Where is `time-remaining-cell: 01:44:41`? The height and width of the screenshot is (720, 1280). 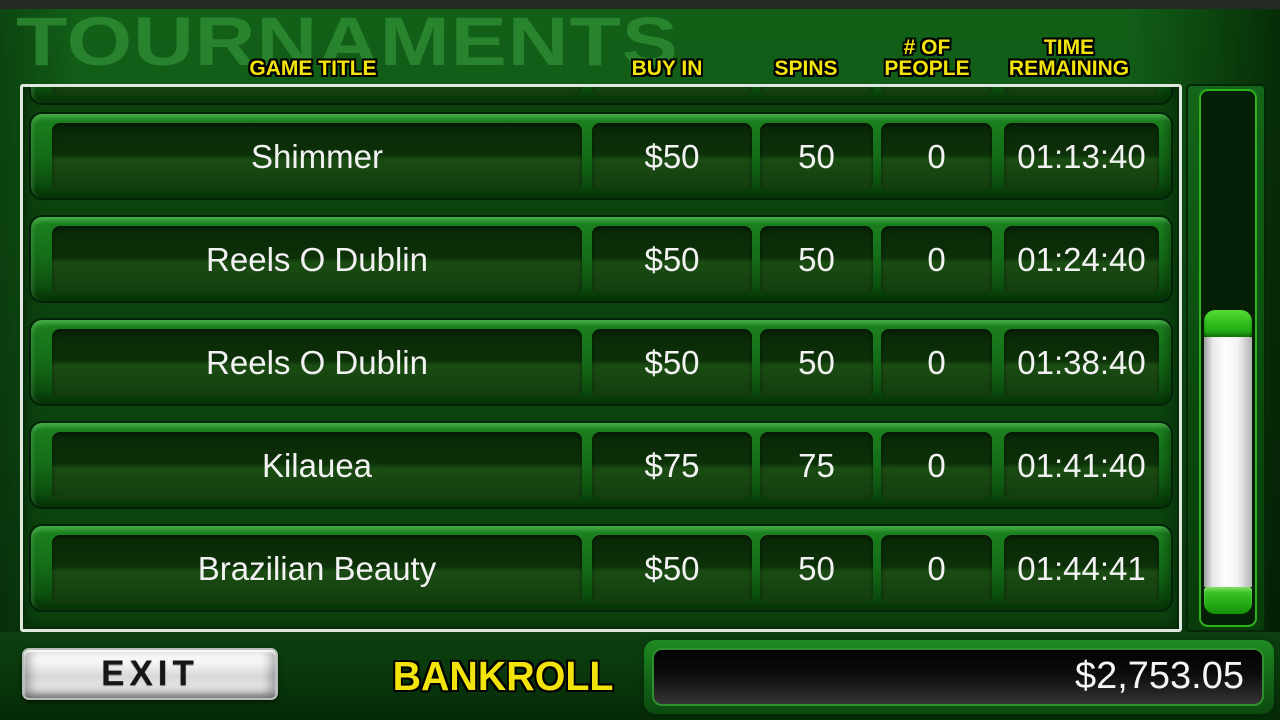
time-remaining-cell: 01:44:41 is located at coordinates (1081, 569).